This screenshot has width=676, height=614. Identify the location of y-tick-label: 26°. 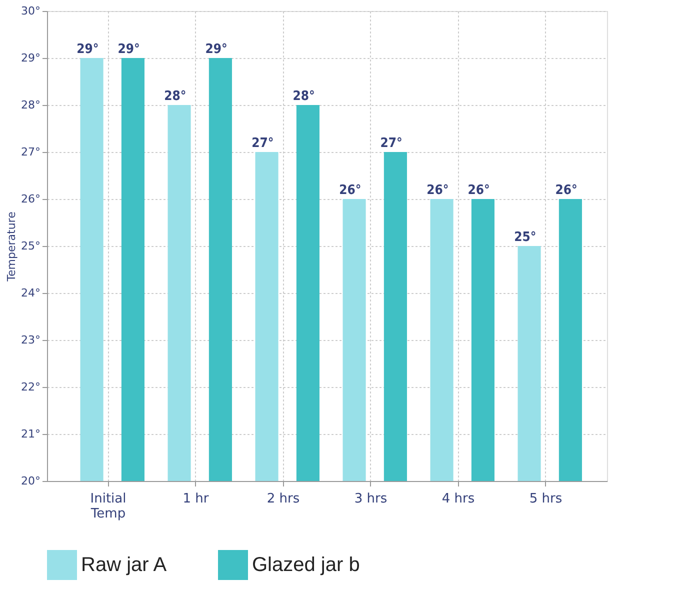
(30, 199).